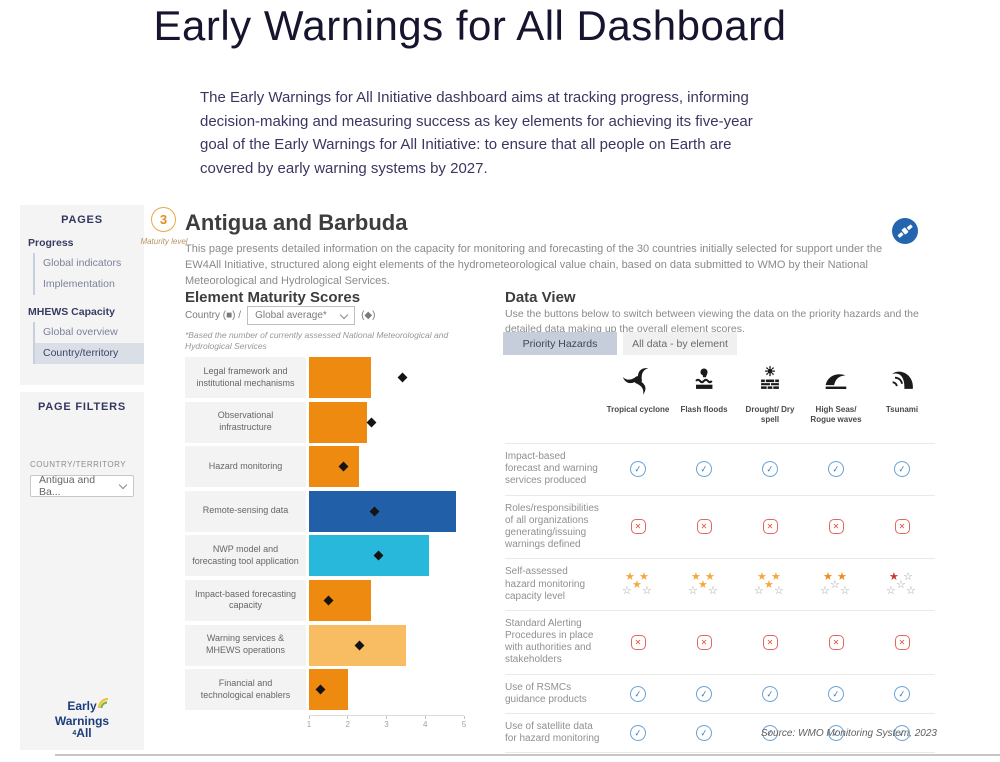 This screenshot has width=1000, height=762. Describe the element at coordinates (680, 343) in the screenshot. I see `button-all-data-by-element: All data - by element` at that location.